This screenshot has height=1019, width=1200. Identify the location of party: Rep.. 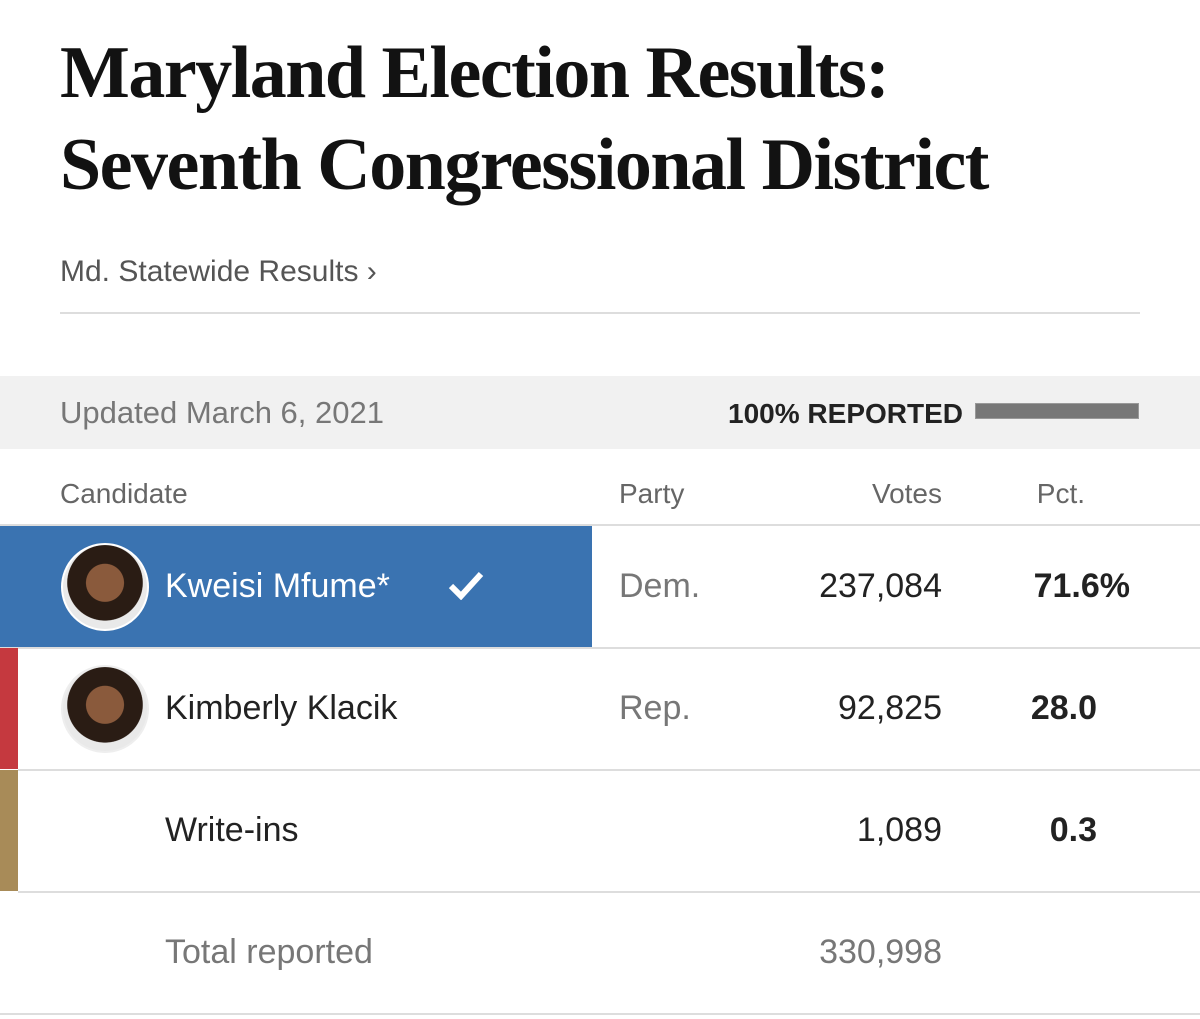
(655, 708).